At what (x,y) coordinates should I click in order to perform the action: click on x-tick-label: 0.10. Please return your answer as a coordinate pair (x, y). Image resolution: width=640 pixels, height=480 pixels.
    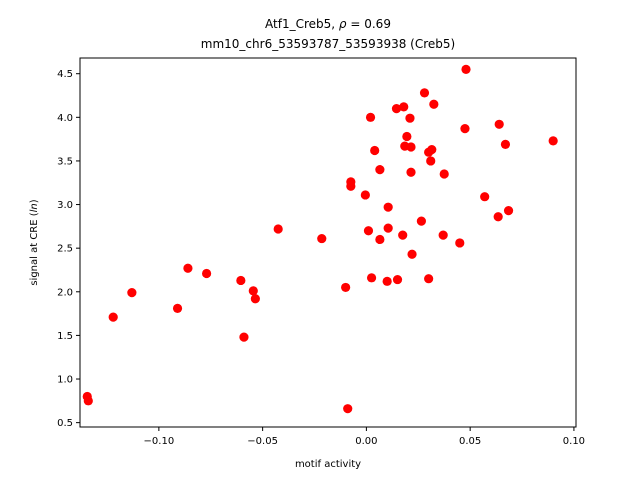
    Looking at the image, I should click on (574, 441).